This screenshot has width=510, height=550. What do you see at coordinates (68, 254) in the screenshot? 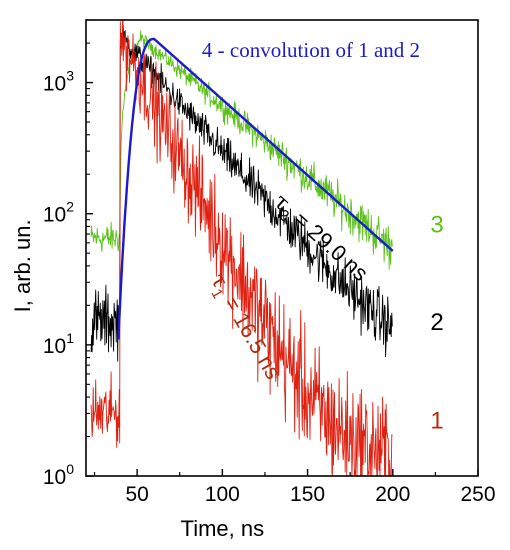
I see `y-axis-ticks: 10⁰ 10¹ 10² 10³` at bounding box center [68, 254].